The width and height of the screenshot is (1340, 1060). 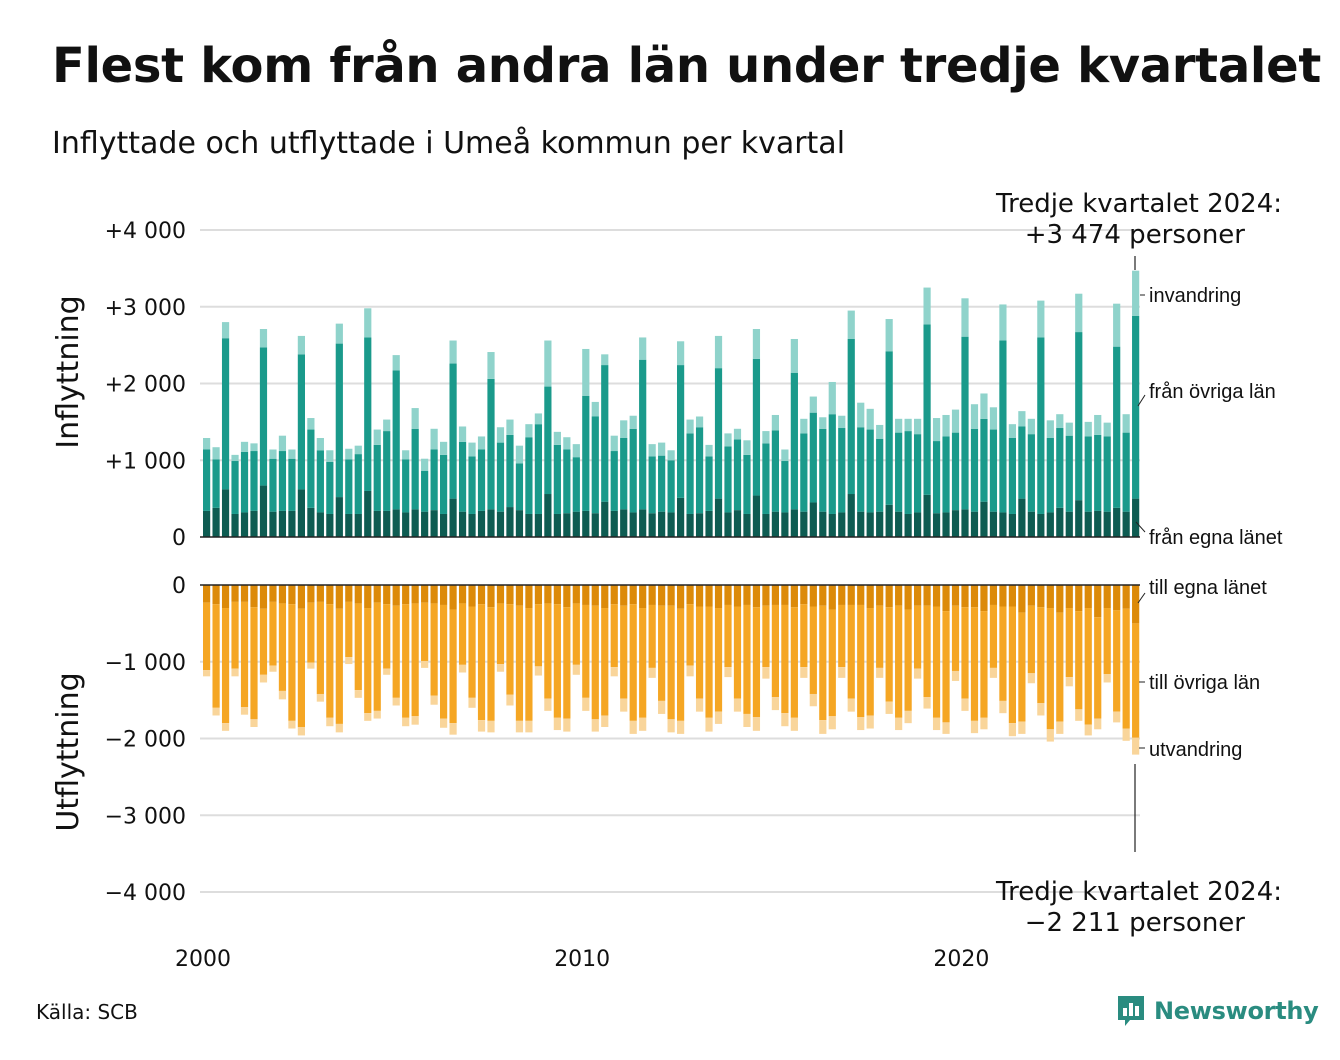 I want to click on x-tick-label: 2010, so click(x=582, y=959).